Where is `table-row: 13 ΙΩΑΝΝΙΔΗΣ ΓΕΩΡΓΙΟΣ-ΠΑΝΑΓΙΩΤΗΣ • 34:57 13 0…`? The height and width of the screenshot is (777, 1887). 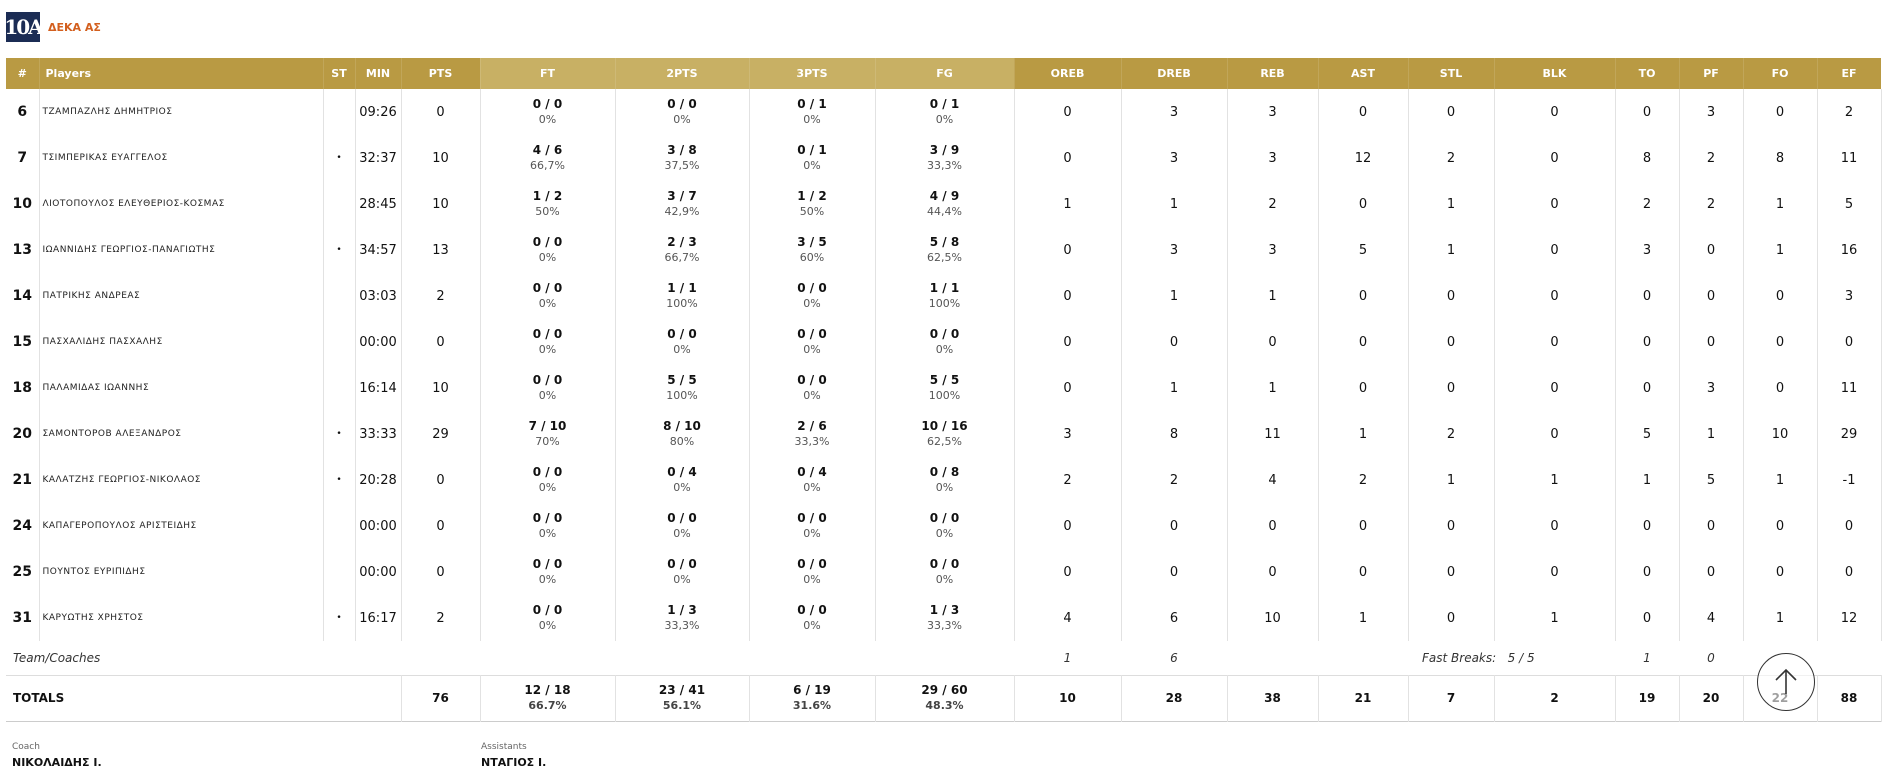 table-row: 13 ΙΩΑΝΝΙΔΗΣ ΓΕΩΡΓΙΟΣ-ΠΑΝΑΓΙΩΤΗΣ • 34:57 13 0… is located at coordinates (944, 250).